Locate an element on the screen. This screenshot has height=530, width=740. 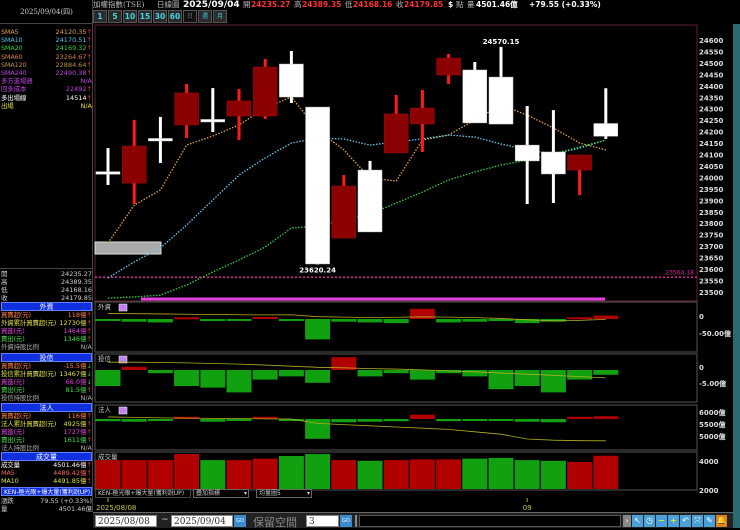
ma-value: 24120.35↑ is located at coordinates (73, 32).